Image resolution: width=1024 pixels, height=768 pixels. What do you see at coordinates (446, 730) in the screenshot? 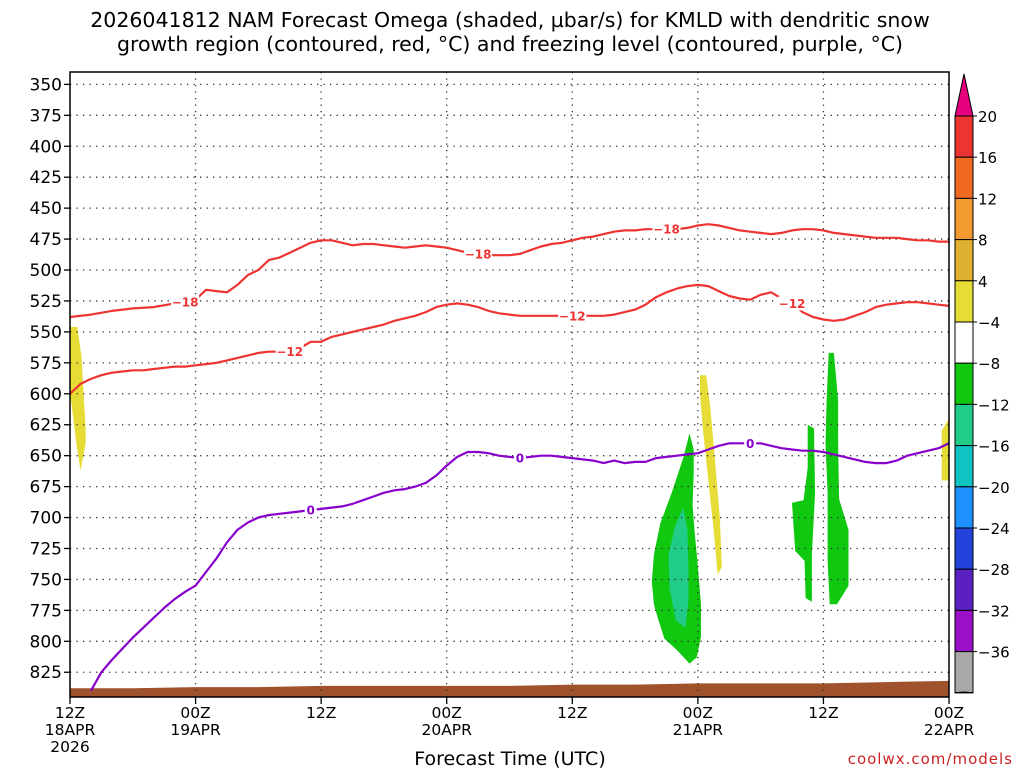
I see `x-tick-sublabel: 20APR` at bounding box center [446, 730].